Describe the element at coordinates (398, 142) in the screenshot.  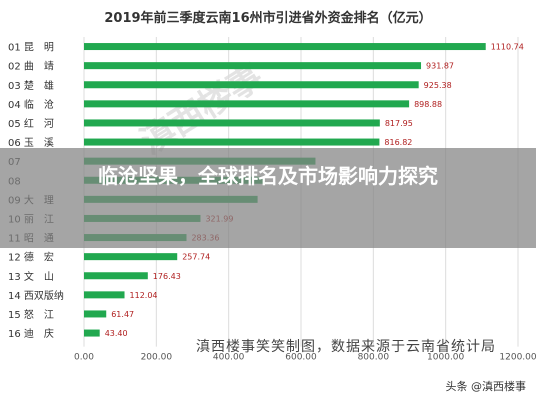
I see `value-label: 816.82` at that location.